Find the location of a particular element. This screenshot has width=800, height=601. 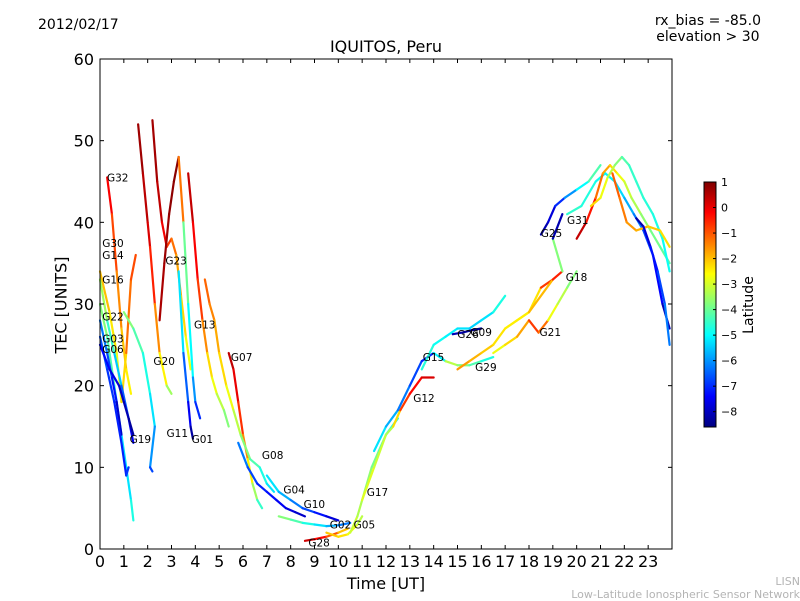

x-tick-label: 15 is located at coordinates (457, 561).